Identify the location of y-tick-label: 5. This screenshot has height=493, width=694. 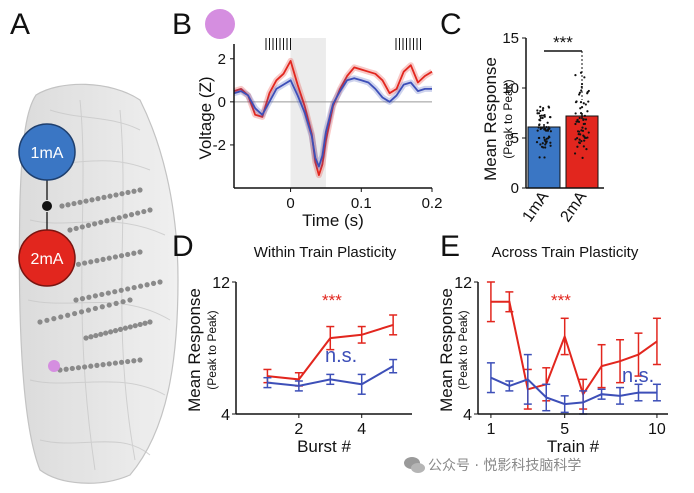
(515, 138).